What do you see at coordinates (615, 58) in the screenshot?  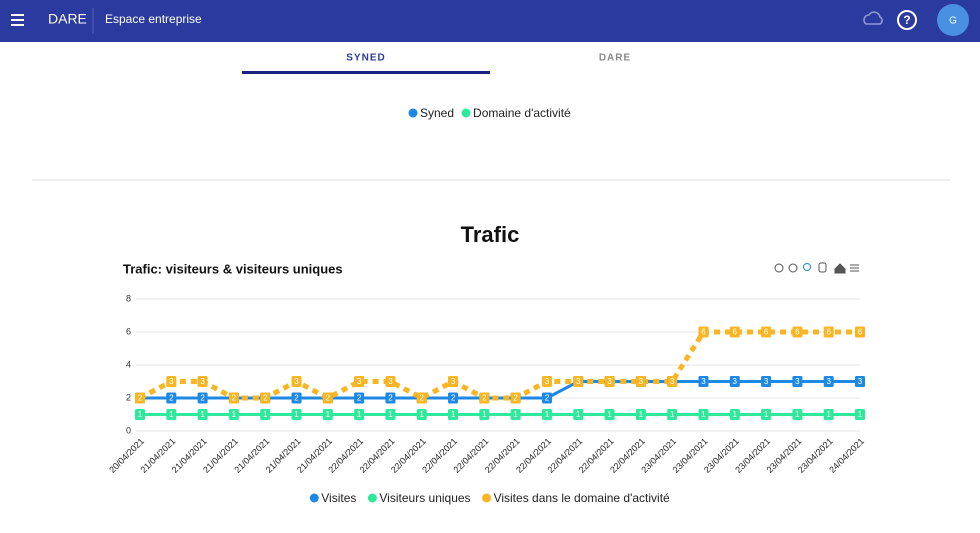 I see `tab: DARE` at bounding box center [615, 58].